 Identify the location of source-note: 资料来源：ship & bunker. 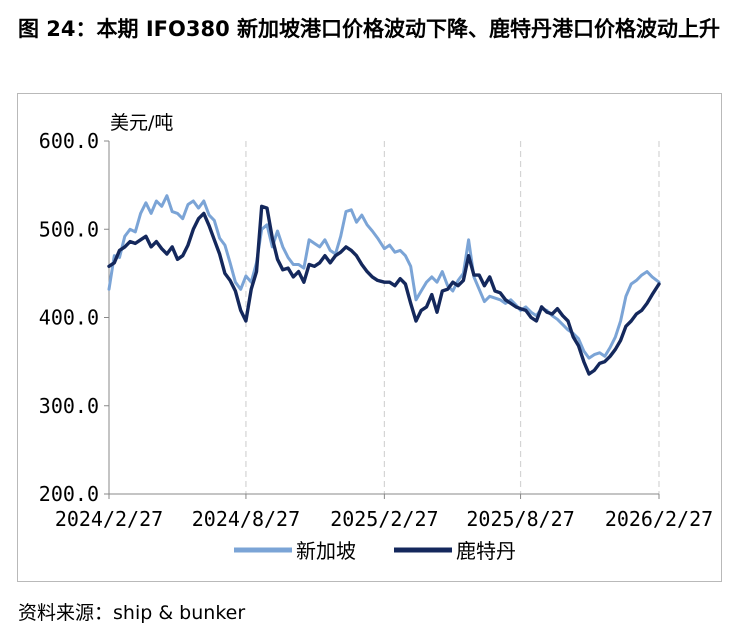
(132, 613).